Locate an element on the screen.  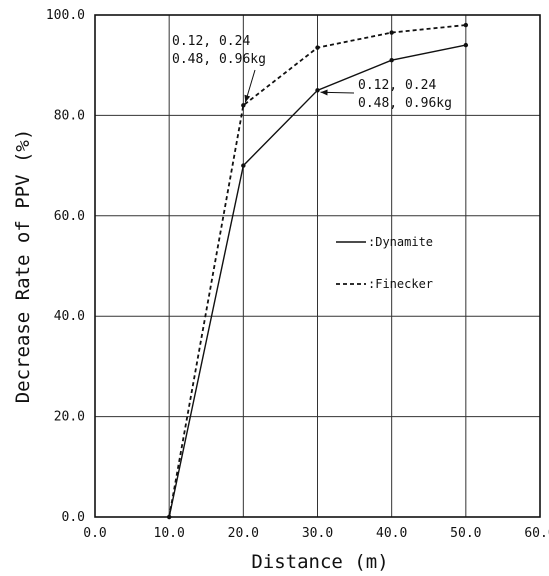
y-tick-label: 40.0 is located at coordinates (69, 316).